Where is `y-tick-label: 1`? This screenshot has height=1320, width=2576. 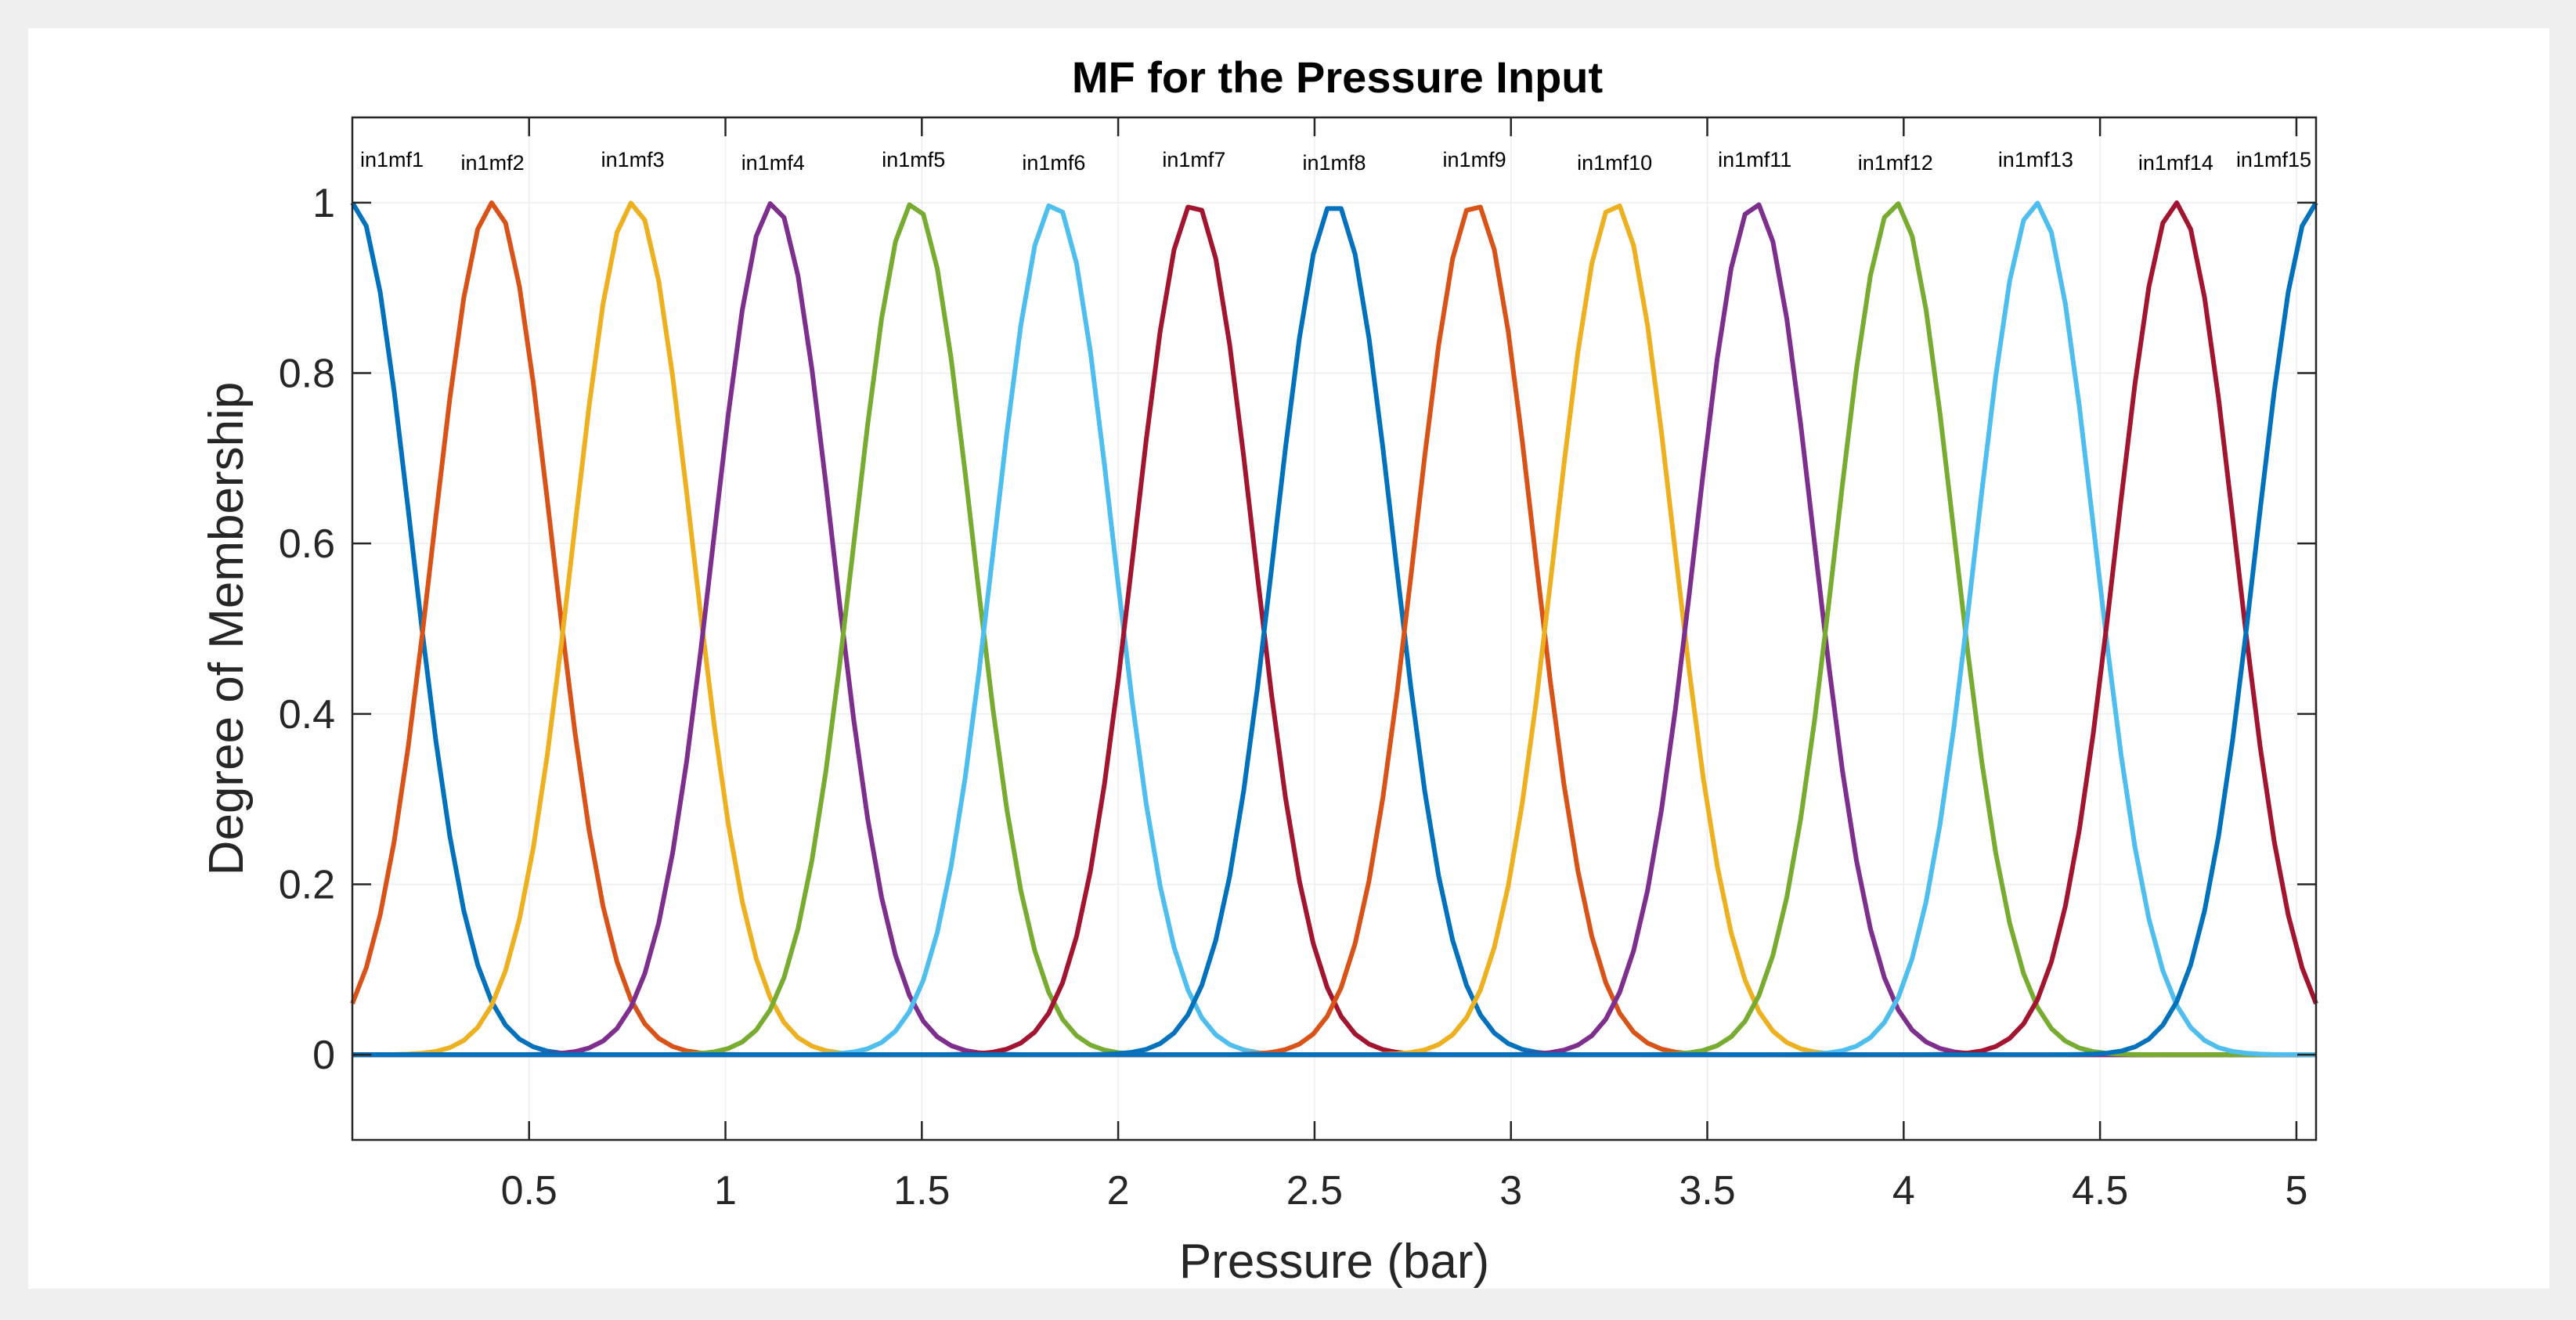
y-tick-label: 1 is located at coordinates (324, 204).